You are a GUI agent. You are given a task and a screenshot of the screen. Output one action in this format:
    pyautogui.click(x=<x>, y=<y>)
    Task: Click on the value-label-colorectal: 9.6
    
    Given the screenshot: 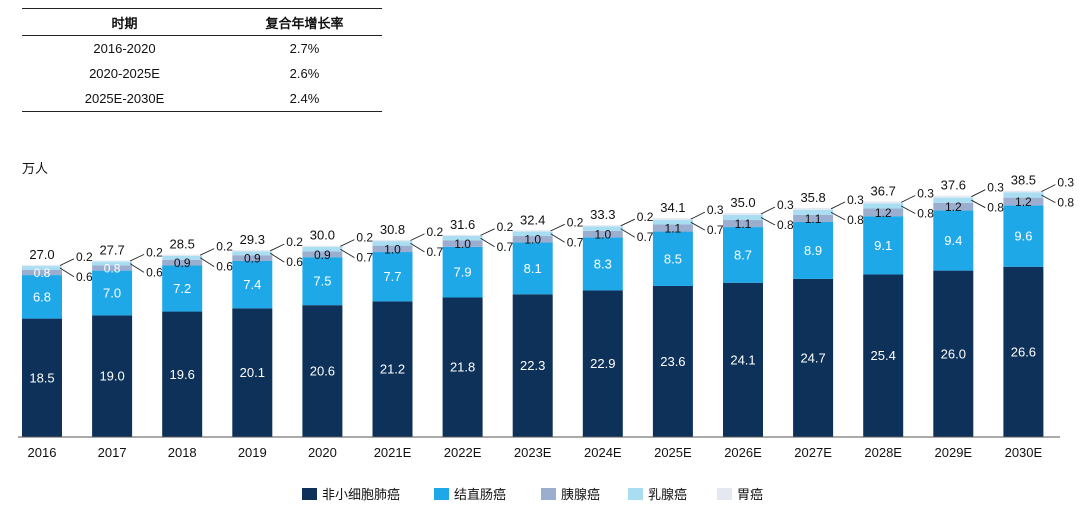 What is the action you would take?
    pyautogui.click(x=1023, y=236)
    